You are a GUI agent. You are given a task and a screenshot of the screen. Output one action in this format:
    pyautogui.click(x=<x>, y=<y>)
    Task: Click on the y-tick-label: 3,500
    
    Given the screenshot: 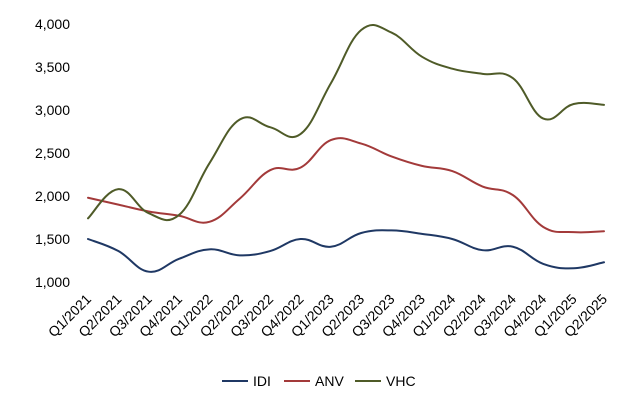 What is the action you would take?
    pyautogui.click(x=52, y=67)
    